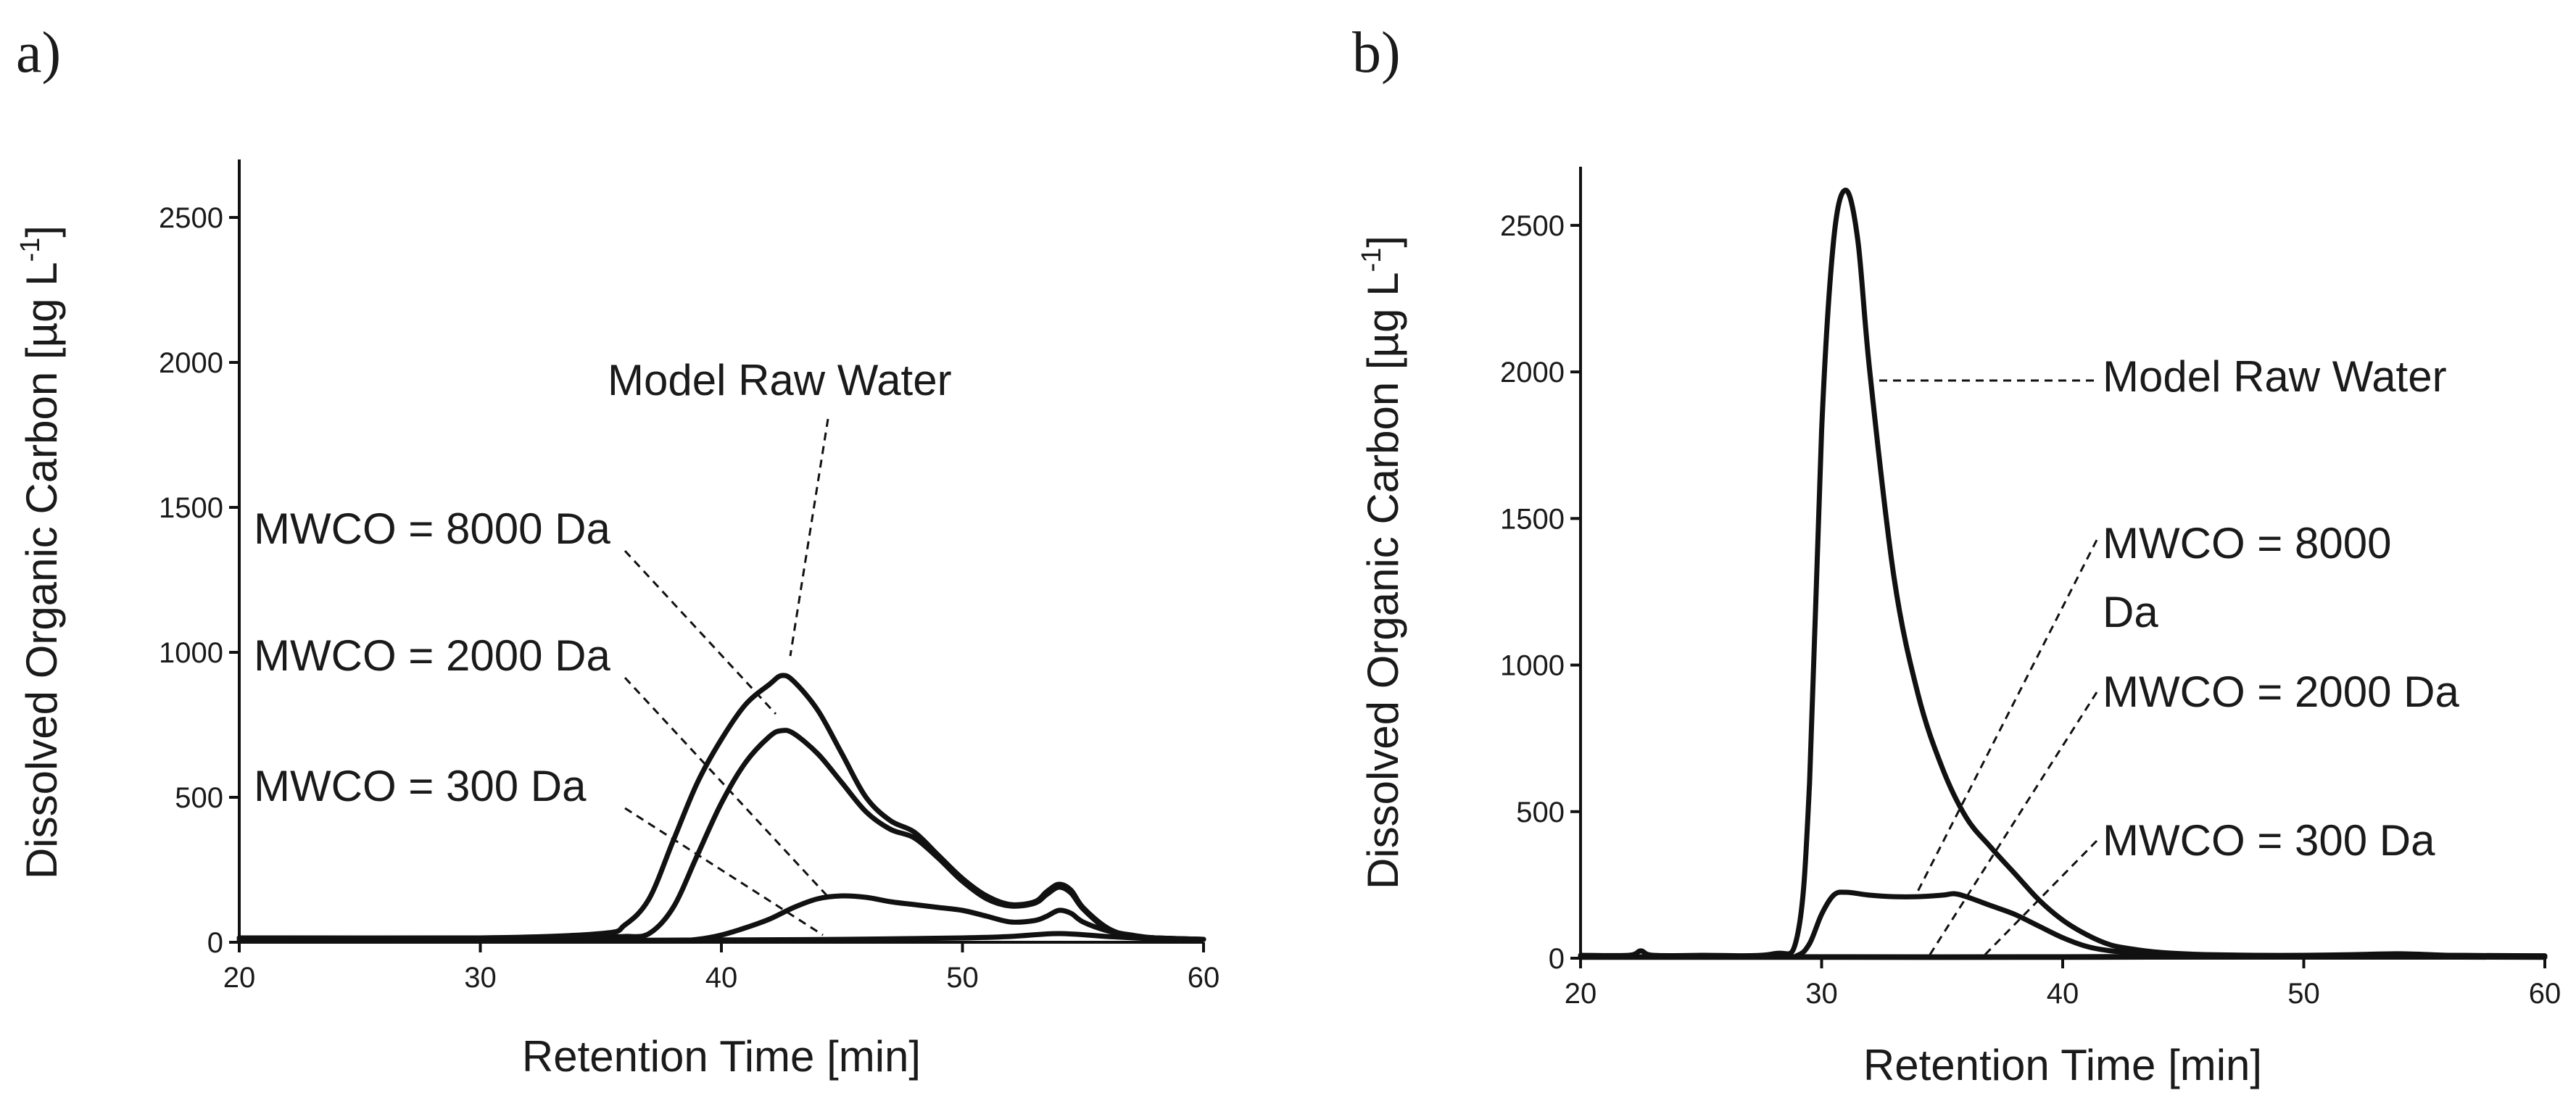  I want to click on chart-b-ytick-label: 500, so click(1540, 812).